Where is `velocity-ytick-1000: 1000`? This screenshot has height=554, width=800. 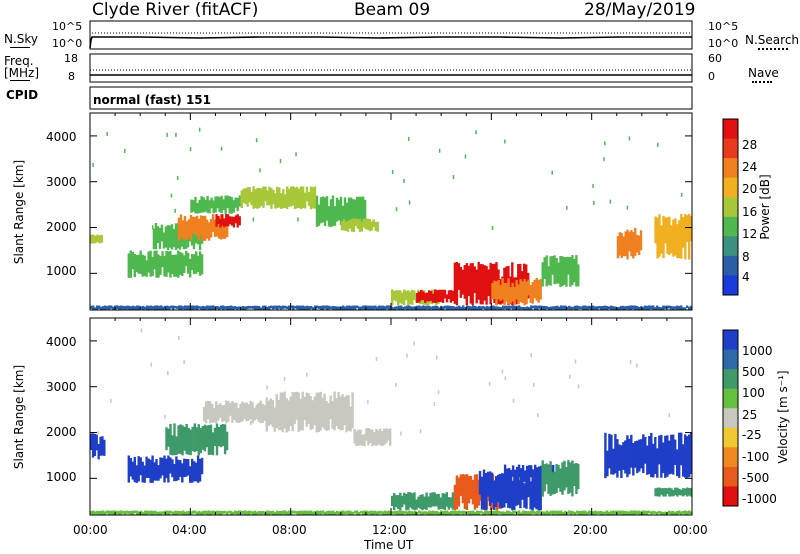
velocity-ytick-1000: 1000 is located at coordinates (61, 477).